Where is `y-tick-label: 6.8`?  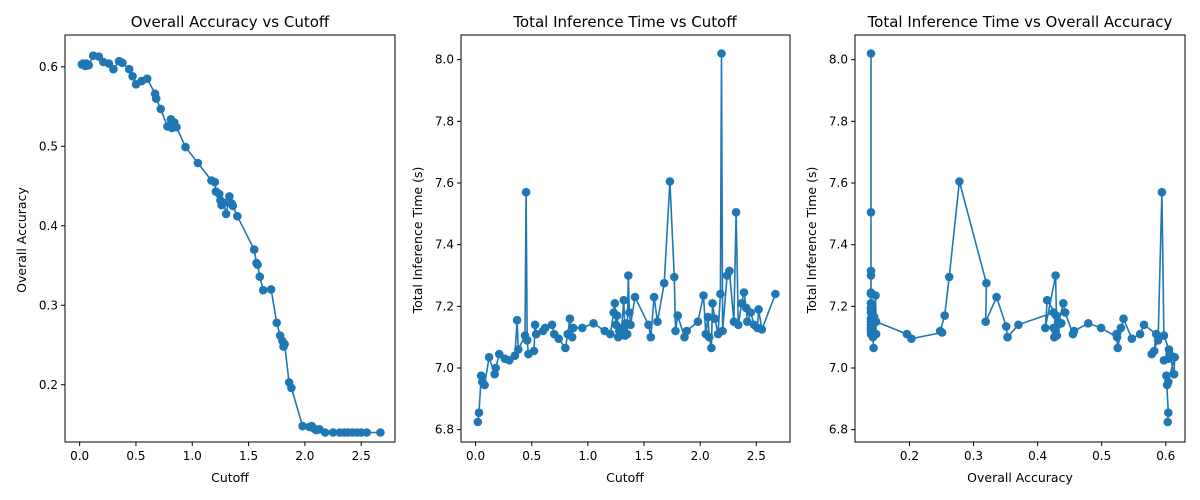 y-tick-label: 6.8 is located at coordinates (444, 430).